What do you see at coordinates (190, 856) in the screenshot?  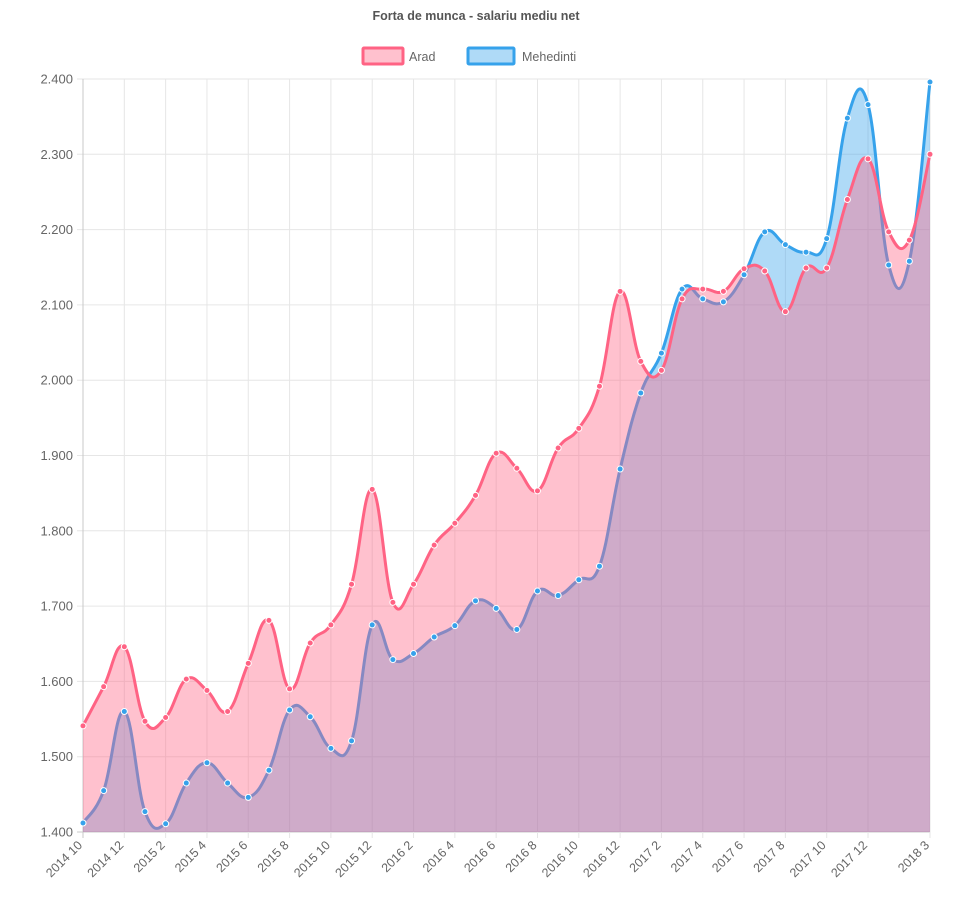 I see `x-tick-label: 2015 4` at bounding box center [190, 856].